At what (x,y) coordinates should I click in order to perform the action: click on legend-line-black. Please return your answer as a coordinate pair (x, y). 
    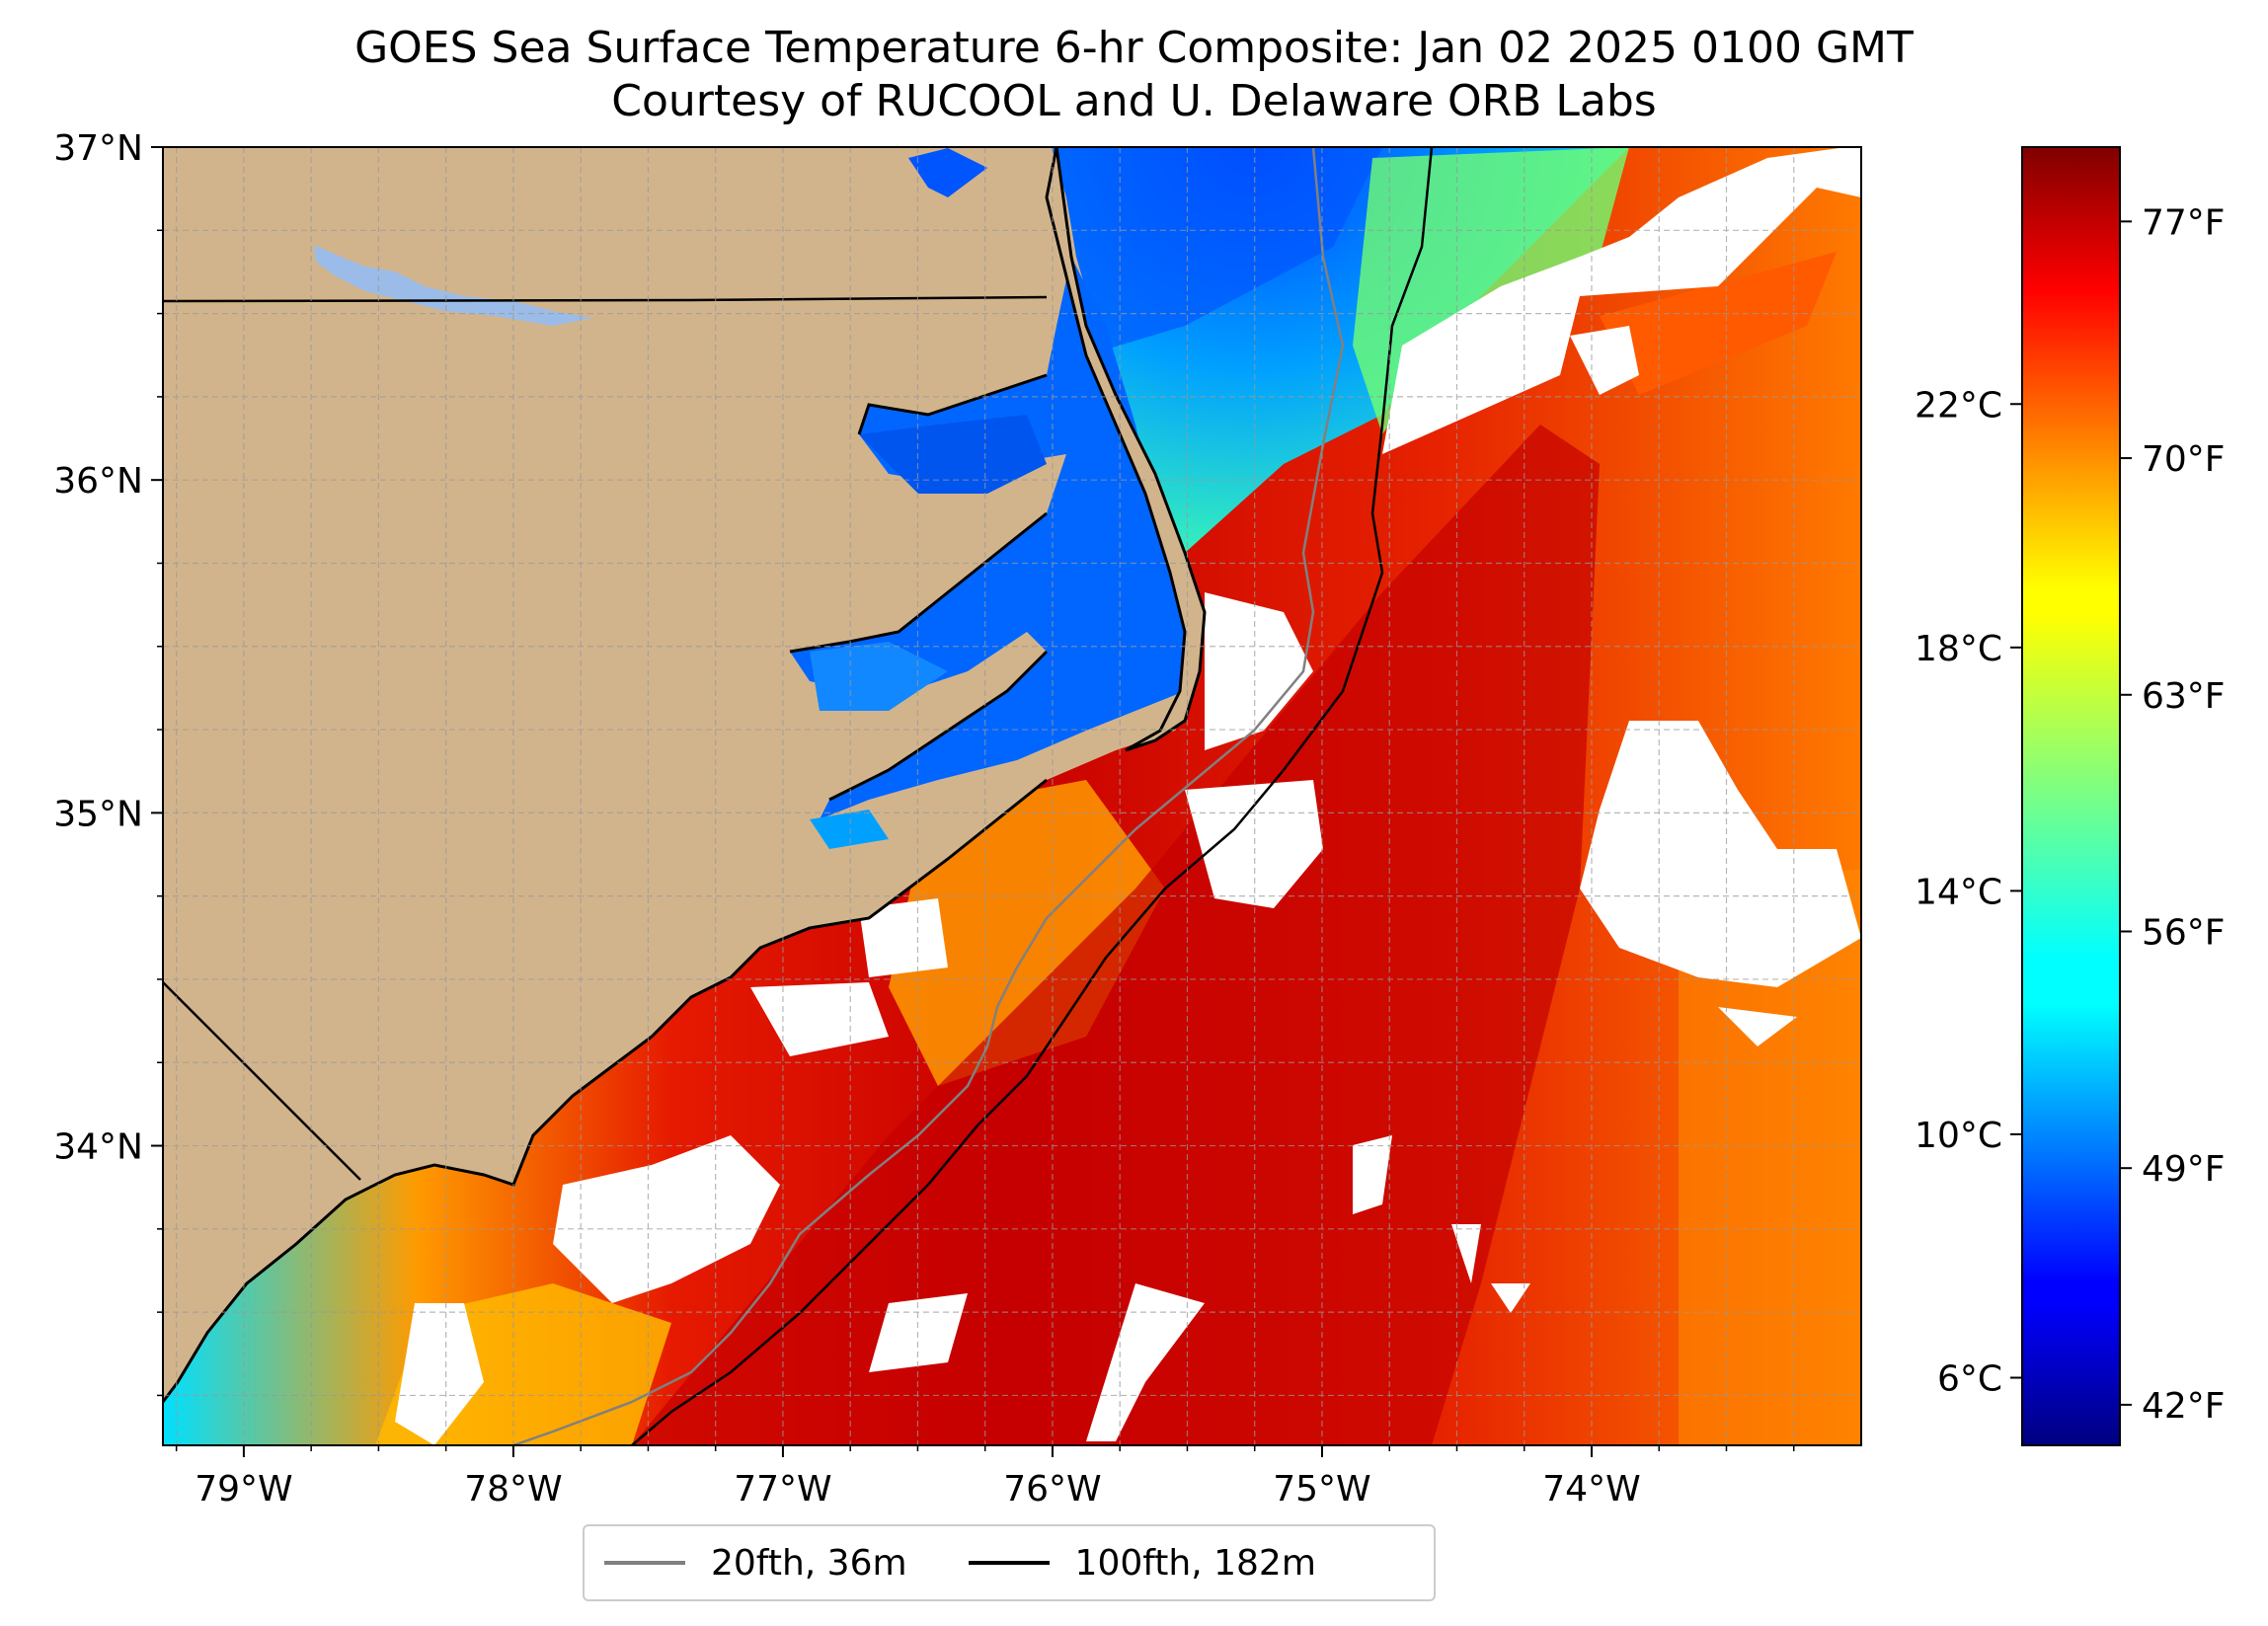
    Looking at the image, I should click on (1009, 1563).